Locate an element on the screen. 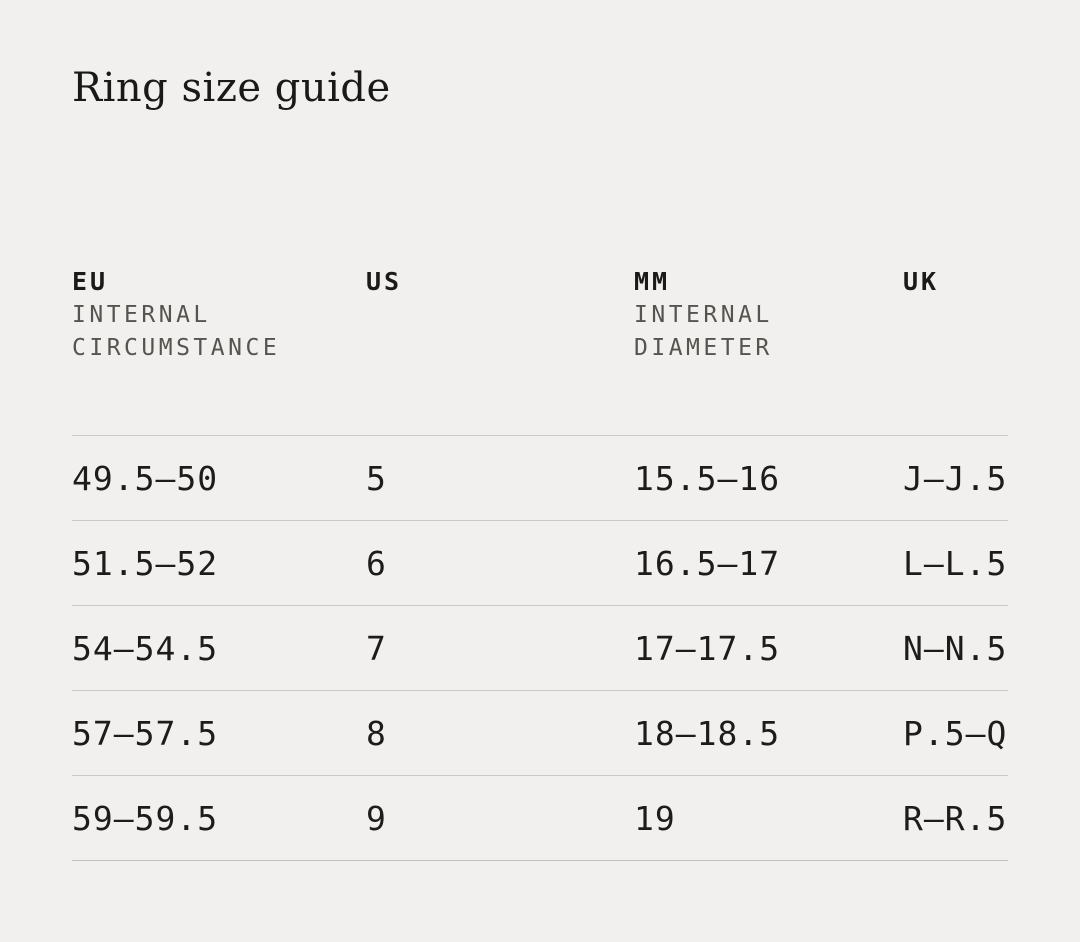 The image size is (1080, 942). table-row: 54—54.5 7 17—17.5 N—N.5 is located at coordinates (540, 647).